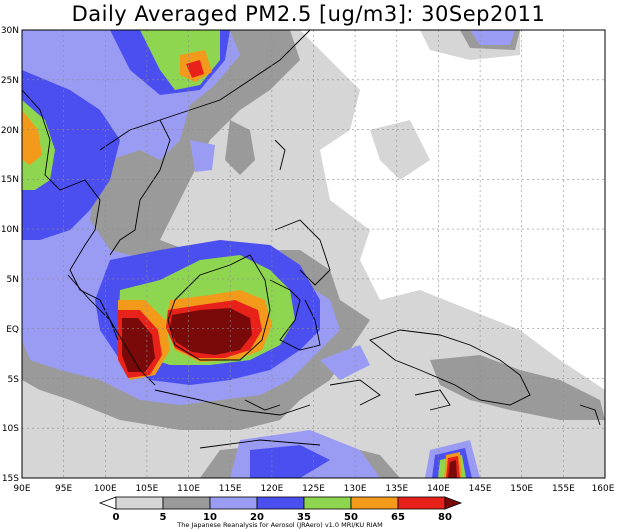 The width and height of the screenshot is (617, 529). I want to click on lat-labels: 30N 25N 20N 15N 10N 5N EQ 5S 10S 15S, so click(10, 255).